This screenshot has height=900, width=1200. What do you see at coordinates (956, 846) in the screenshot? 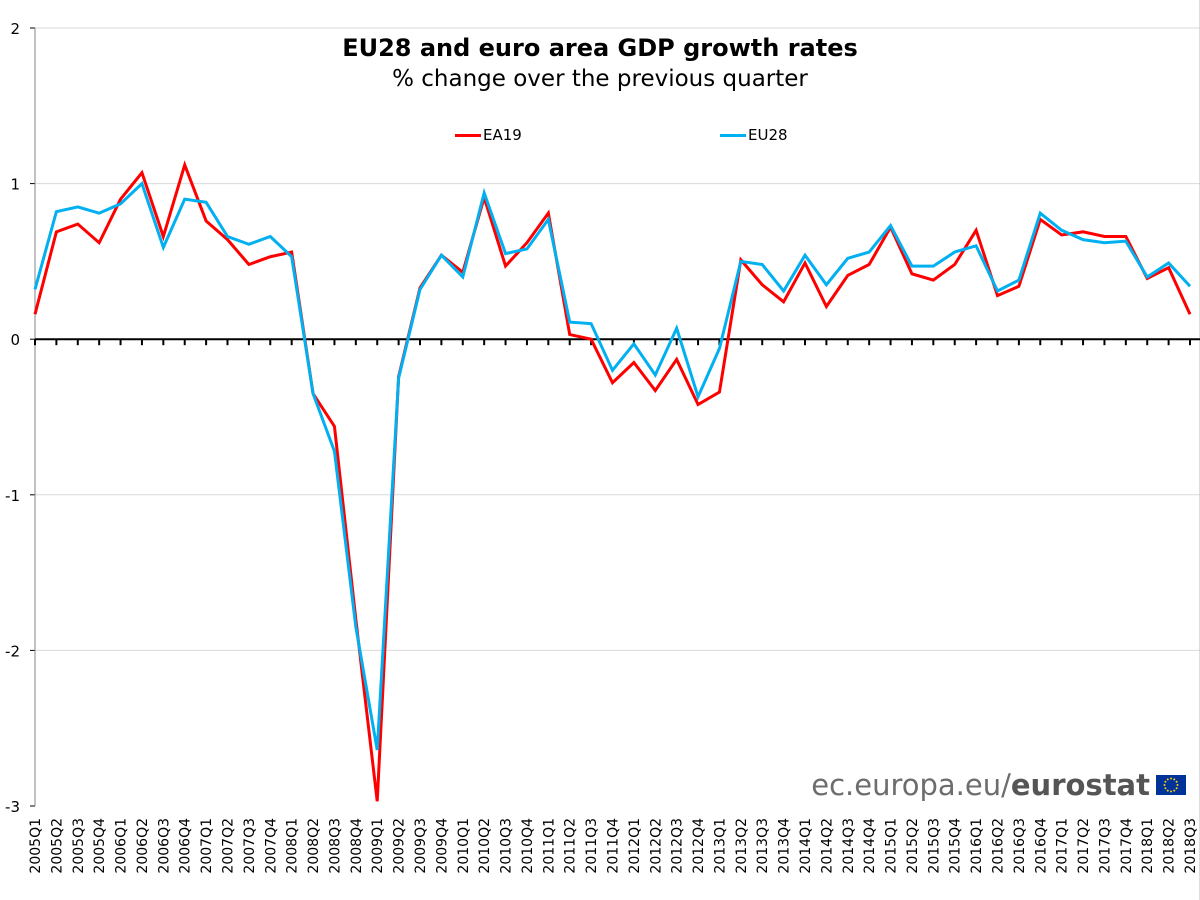
I see `x-tick-label: 2015Q4` at bounding box center [956, 846].